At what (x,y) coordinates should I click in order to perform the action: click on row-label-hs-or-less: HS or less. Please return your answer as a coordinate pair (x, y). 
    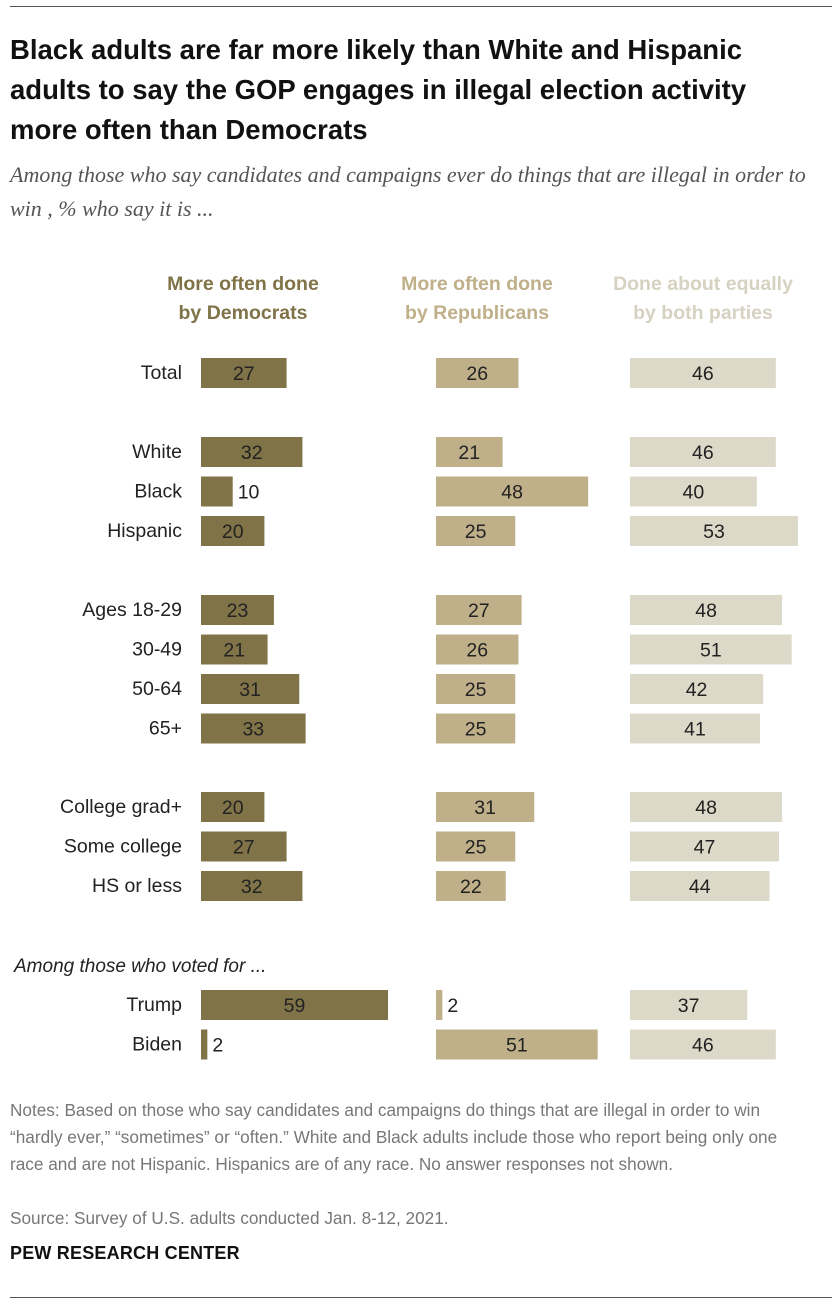
    Looking at the image, I should click on (137, 886).